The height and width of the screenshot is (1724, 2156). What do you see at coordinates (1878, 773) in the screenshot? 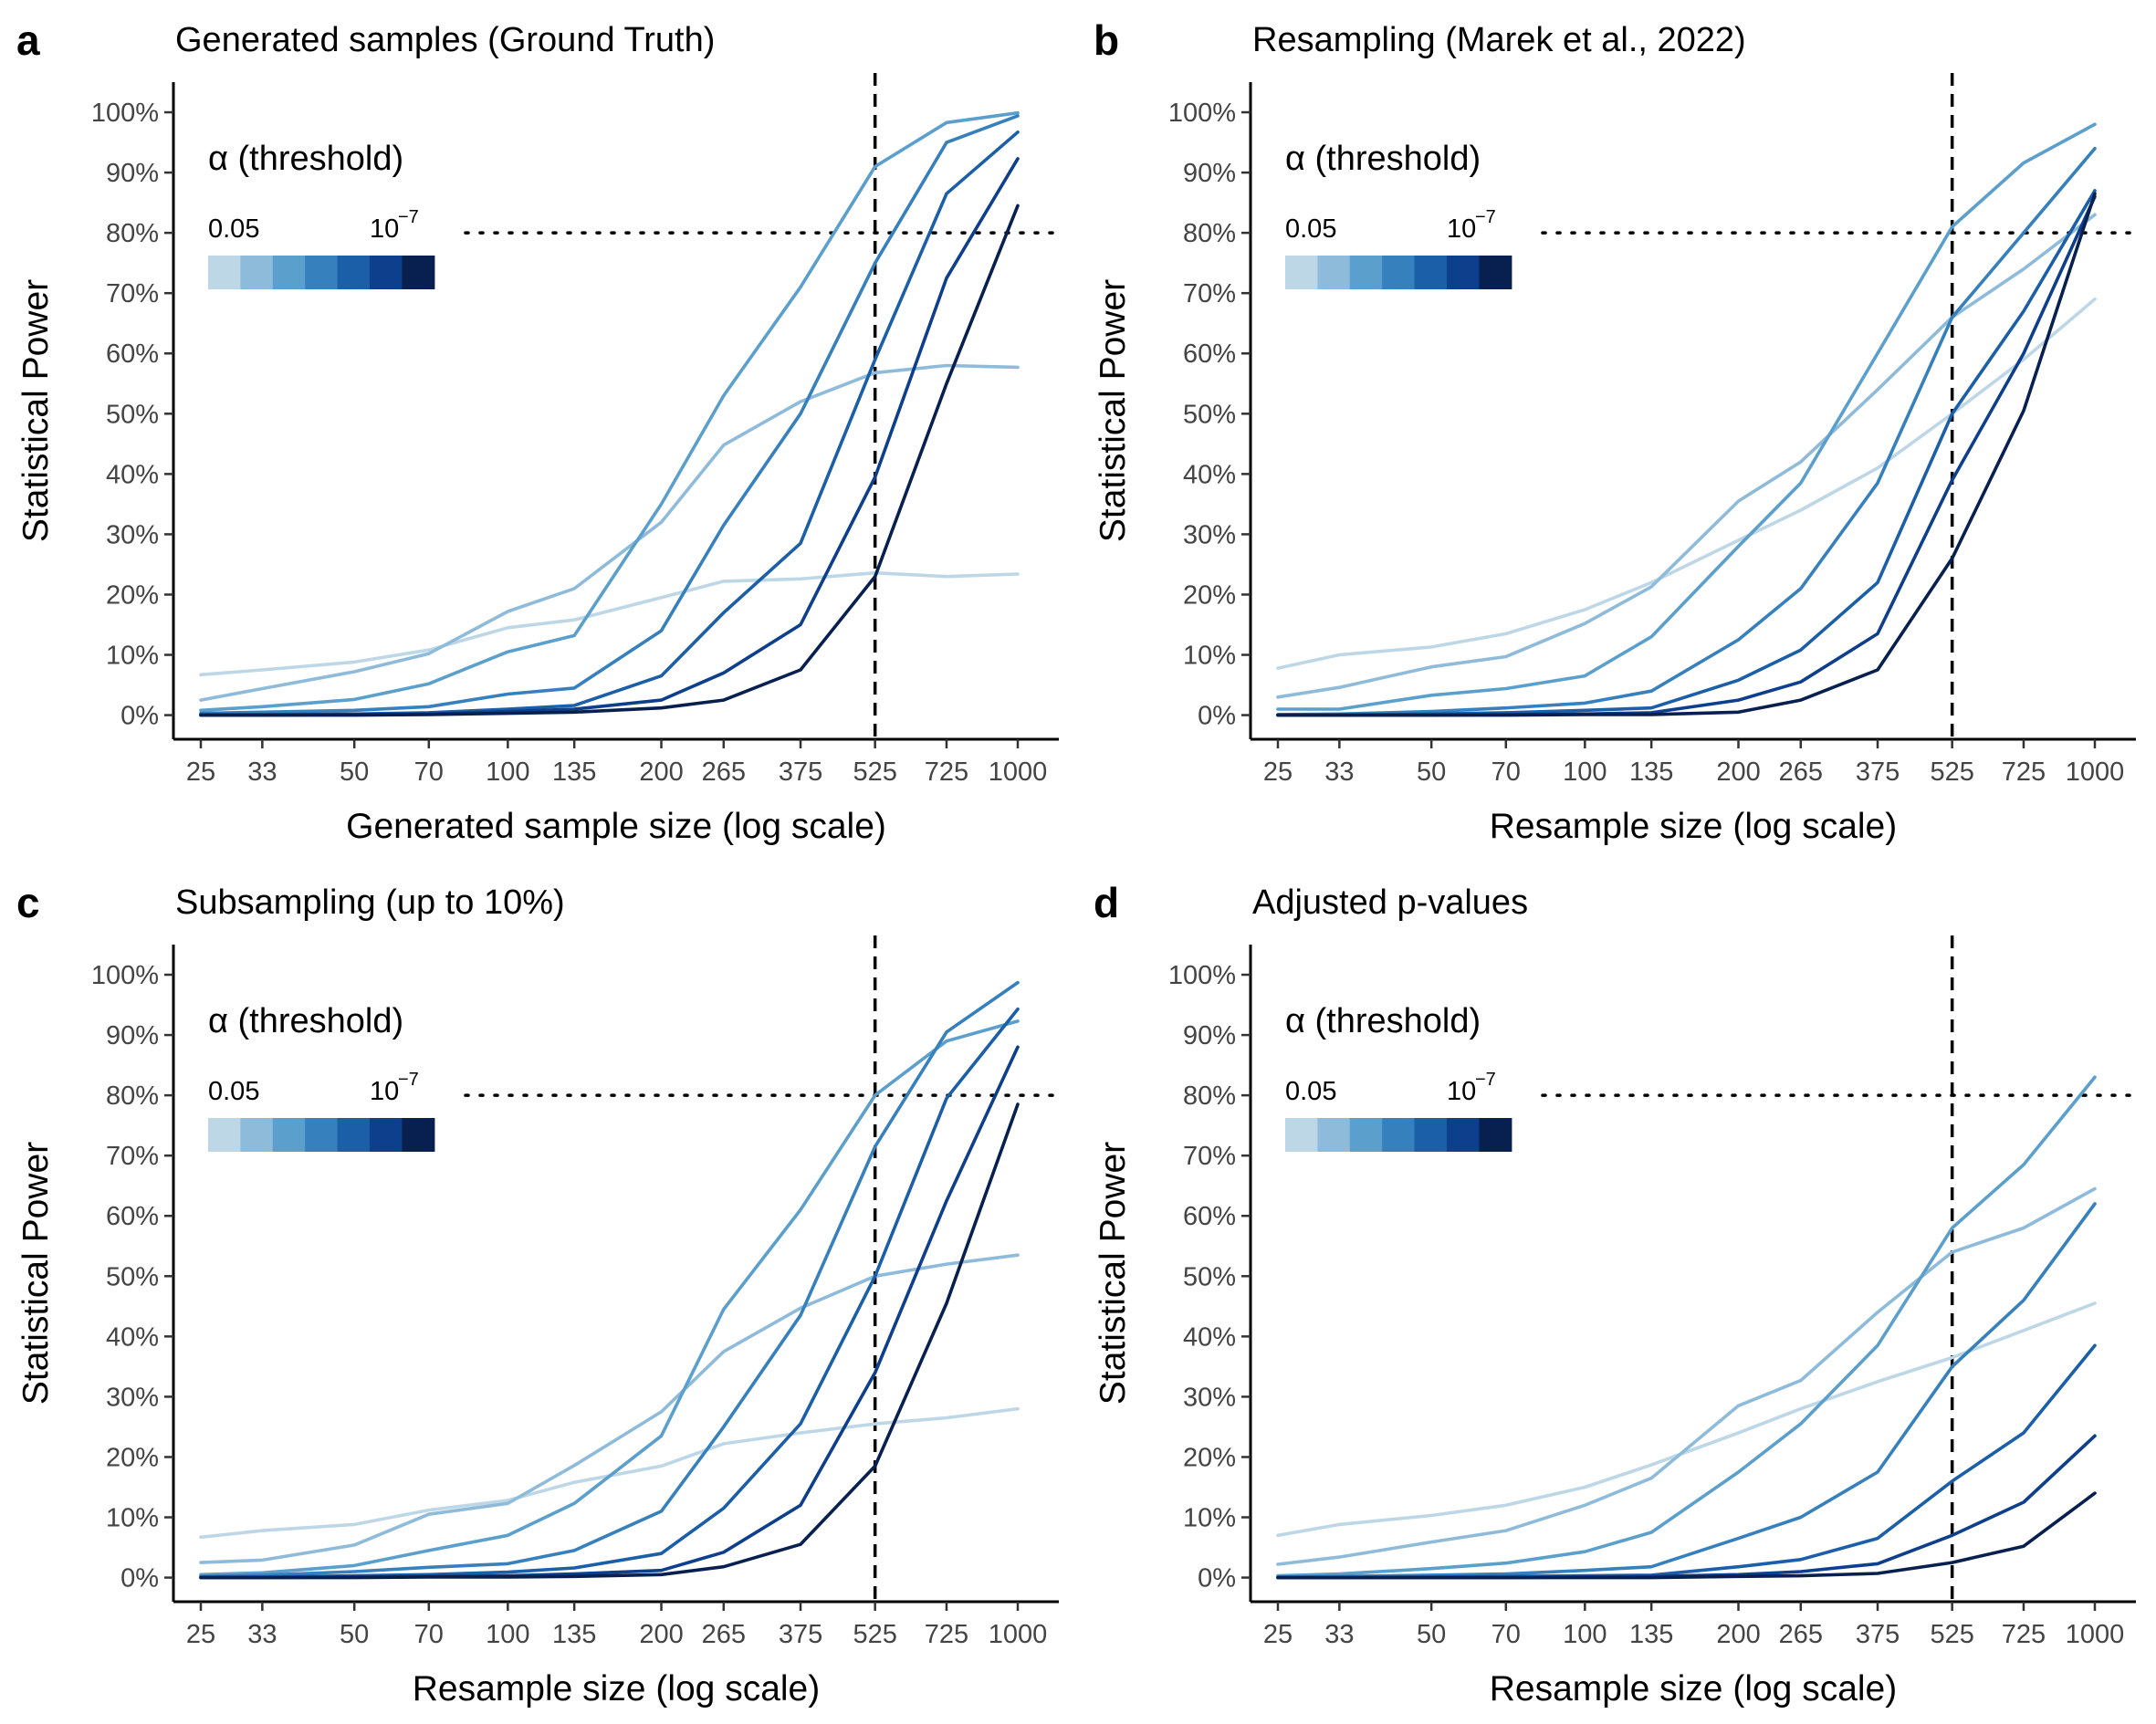
I see `x-tick-label: 375` at bounding box center [1878, 773].